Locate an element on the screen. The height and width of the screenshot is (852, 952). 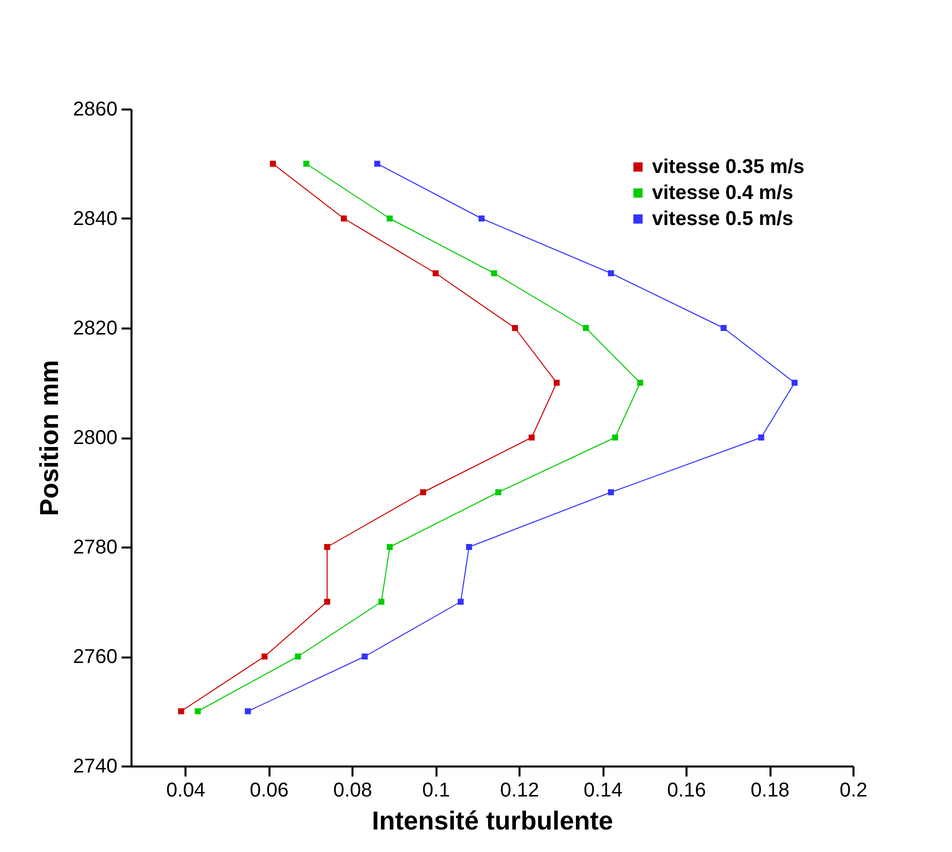
x-tick-label: 0.06 is located at coordinates (269, 791).